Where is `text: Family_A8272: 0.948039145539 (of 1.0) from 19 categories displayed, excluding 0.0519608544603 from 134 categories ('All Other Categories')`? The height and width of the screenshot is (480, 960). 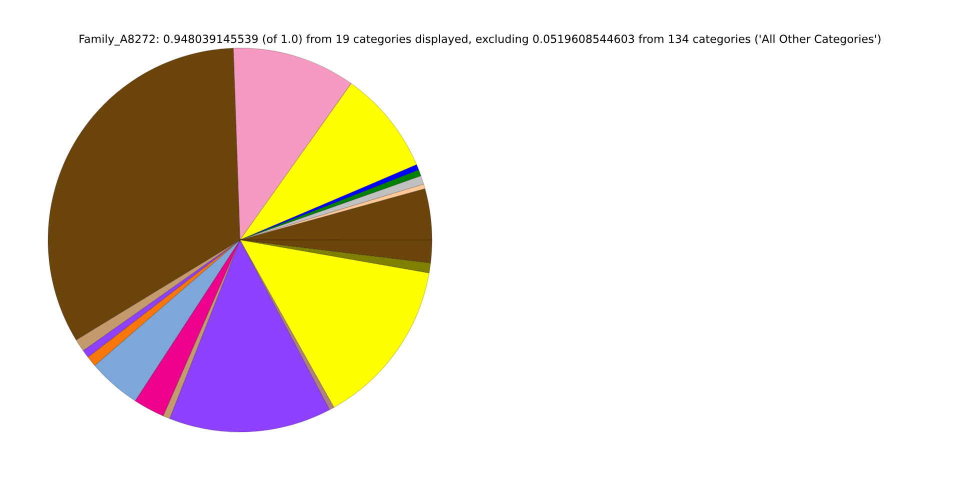 text: Family_A8272: 0.948039145539 (of 1.0) from 19 categories displayed, excluding 0.0519608544603 from 134 categories ('All Other Categories') is located at coordinates (480, 40).